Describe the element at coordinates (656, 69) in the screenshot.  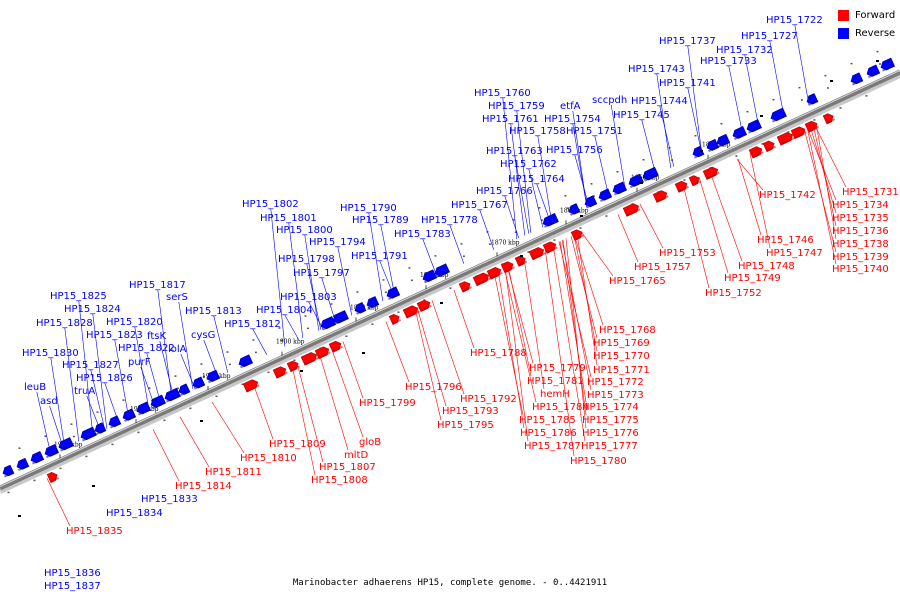
I see `gene-label-reverse: HP15_1743` at that location.